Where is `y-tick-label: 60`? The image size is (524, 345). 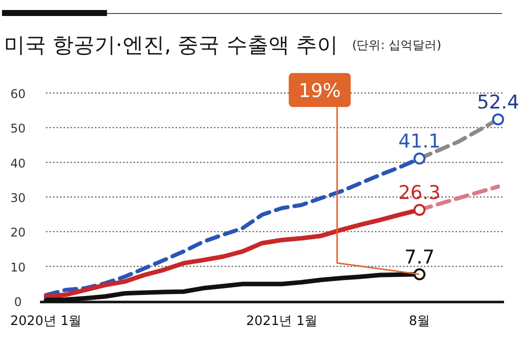
y-tick-label: 60 is located at coordinates (18, 94).